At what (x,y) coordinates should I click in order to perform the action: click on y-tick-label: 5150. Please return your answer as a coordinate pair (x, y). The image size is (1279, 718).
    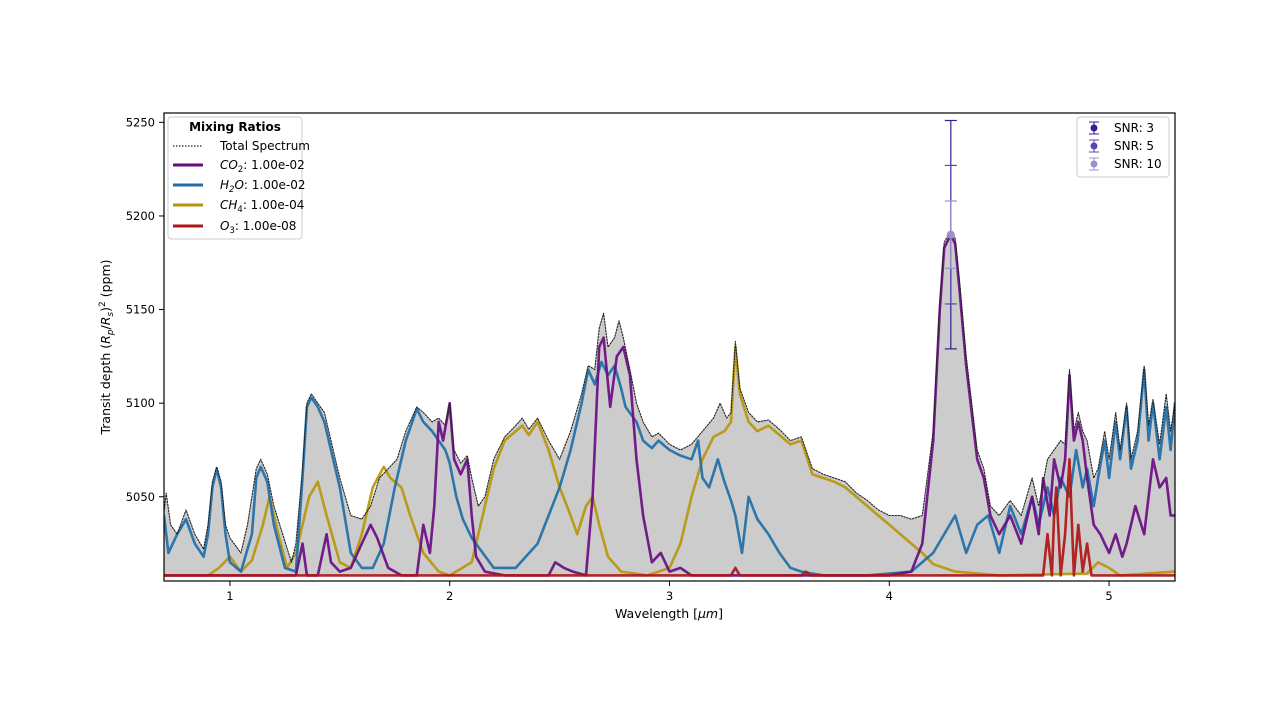
    Looking at the image, I should click on (140, 310).